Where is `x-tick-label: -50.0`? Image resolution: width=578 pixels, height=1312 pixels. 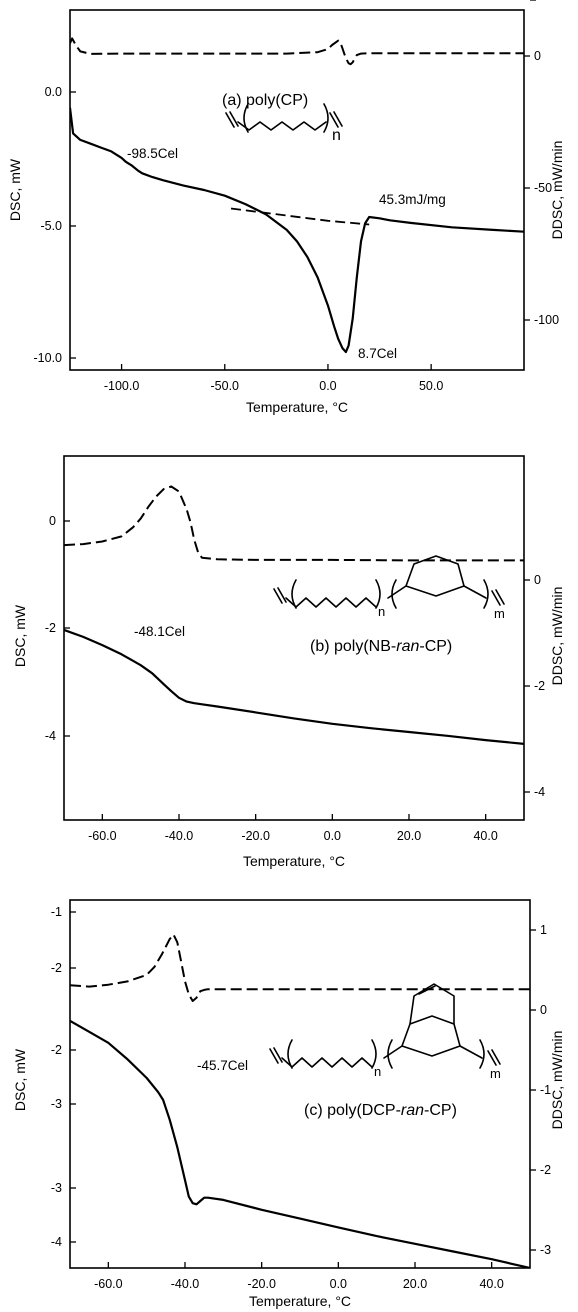 x-tick-label: -50.0 is located at coordinates (225, 386).